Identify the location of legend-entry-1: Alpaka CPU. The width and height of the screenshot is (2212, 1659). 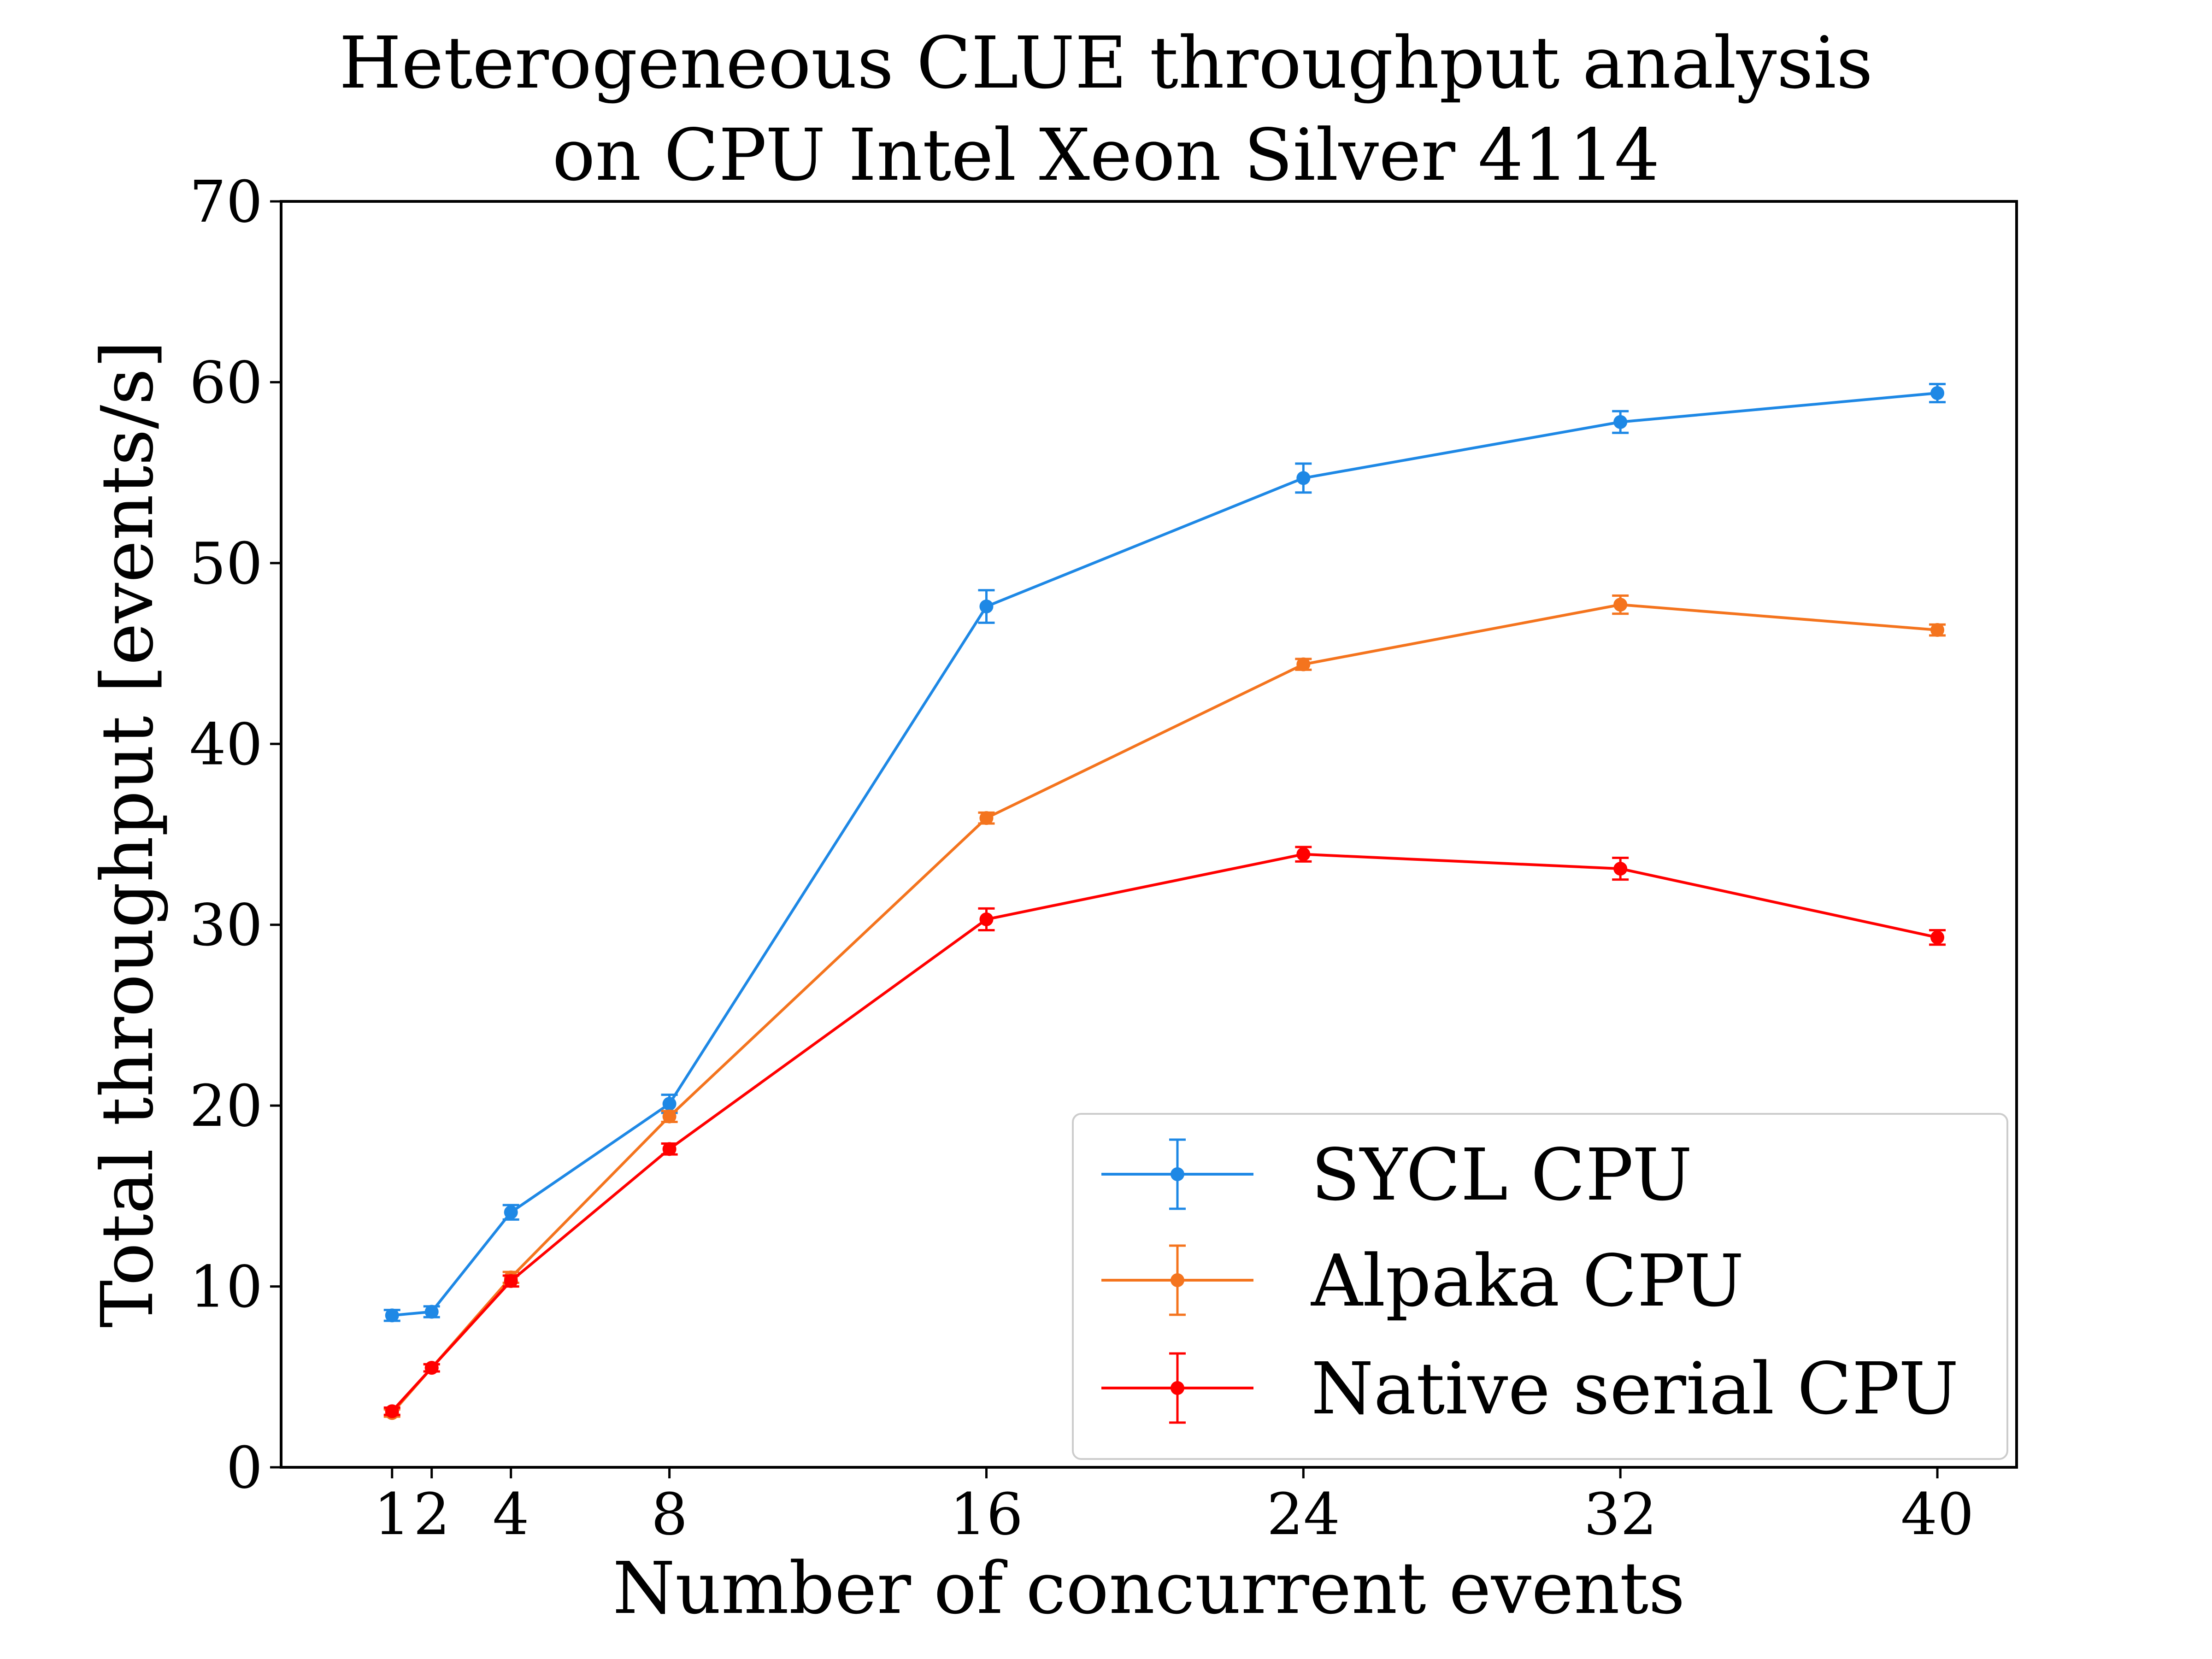
(1422, 1281).